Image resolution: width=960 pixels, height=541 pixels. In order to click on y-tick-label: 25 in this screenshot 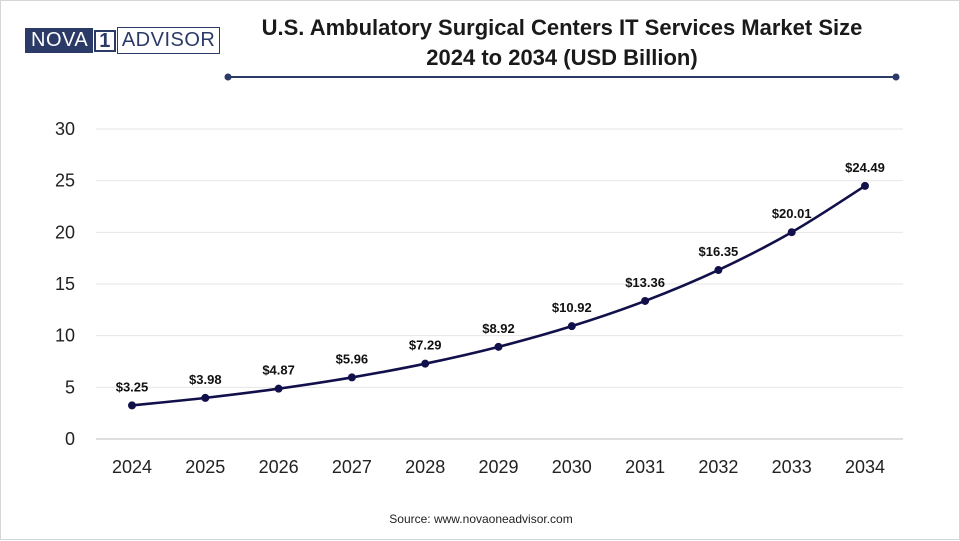, I will do `click(65, 181)`.